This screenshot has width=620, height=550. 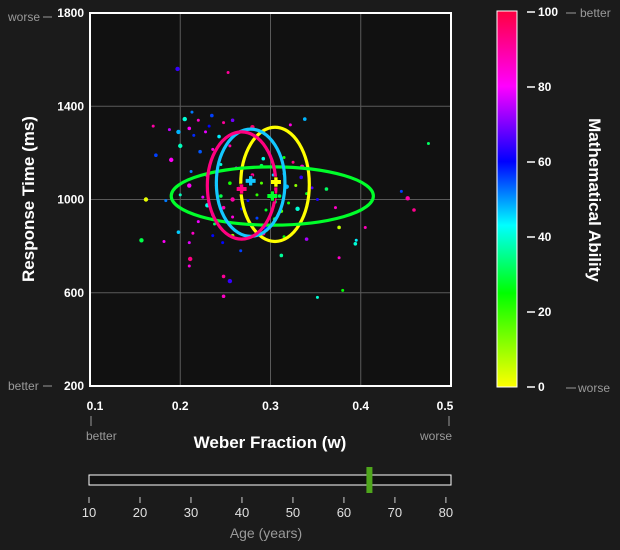 I want to click on colorbar-tick-label: 20, so click(x=545, y=312).